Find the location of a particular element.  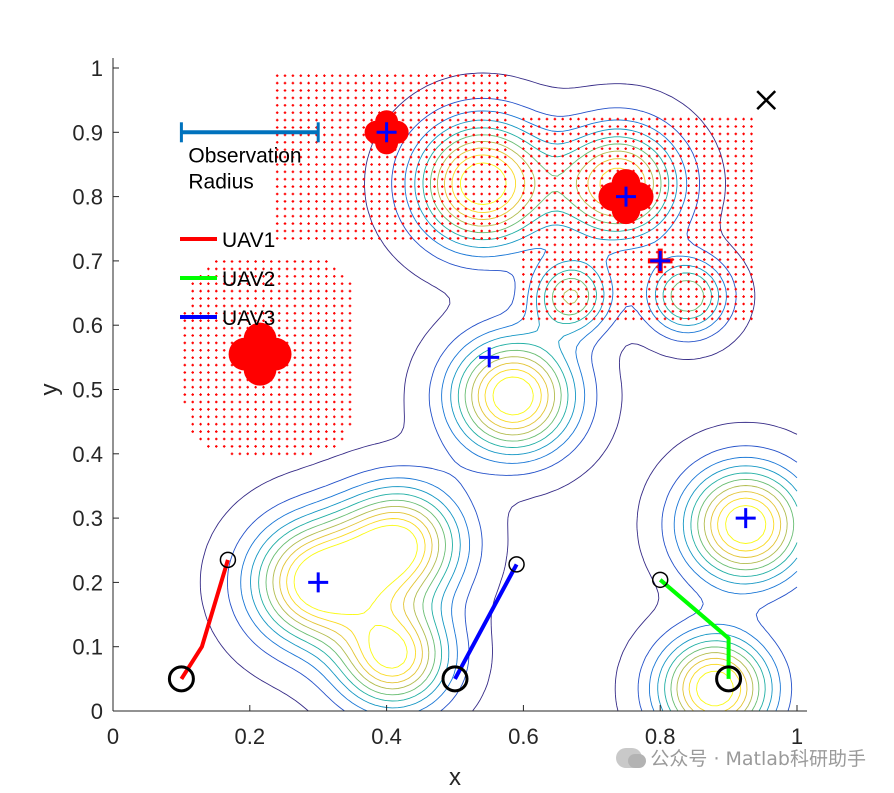

legend: UAV1 UAV2 UAV3 is located at coordinates (227, 279).